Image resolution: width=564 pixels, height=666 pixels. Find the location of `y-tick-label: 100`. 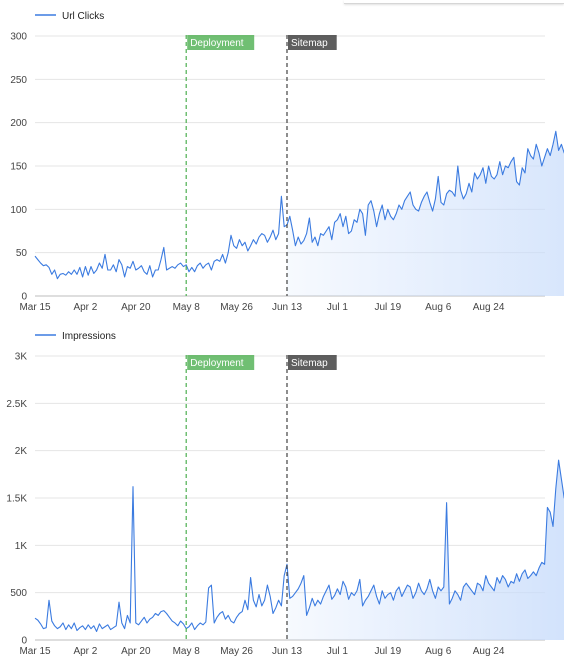

y-tick-label: 100 is located at coordinates (18, 210).